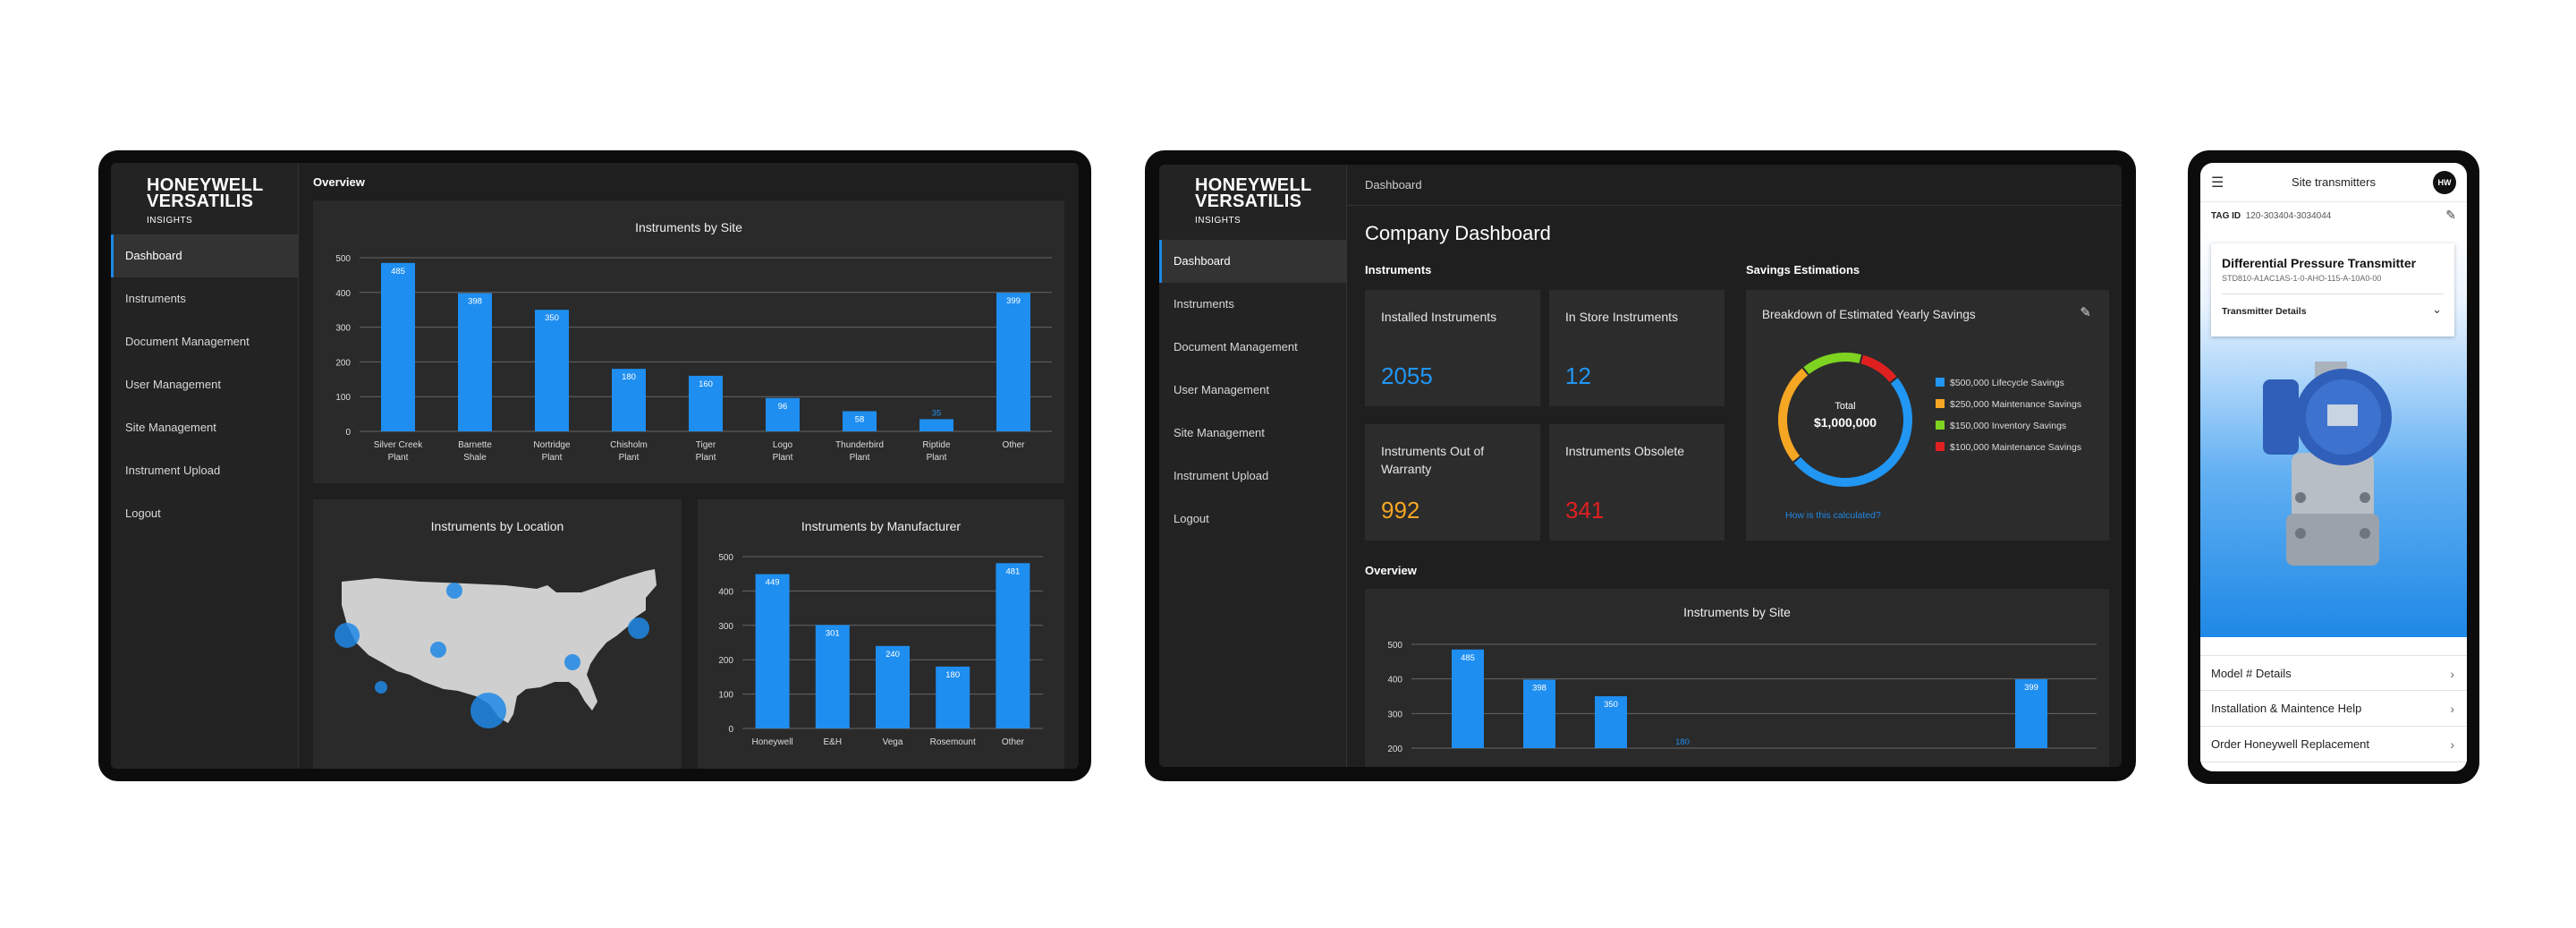  What do you see at coordinates (205, 201) in the screenshot?
I see `brand-logo: HONEYWELL VERSATILIS INSIGHTS` at bounding box center [205, 201].